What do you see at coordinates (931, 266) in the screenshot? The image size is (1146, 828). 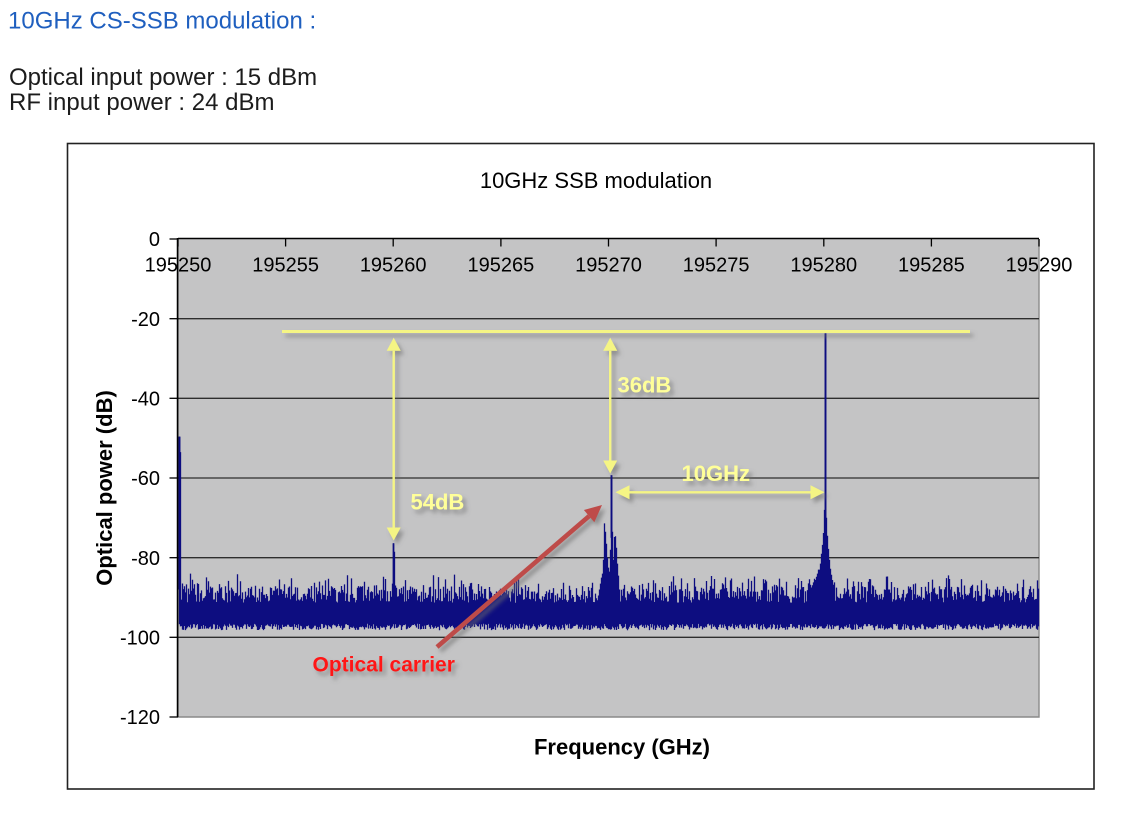 I see `svg-text: 195285` at bounding box center [931, 266].